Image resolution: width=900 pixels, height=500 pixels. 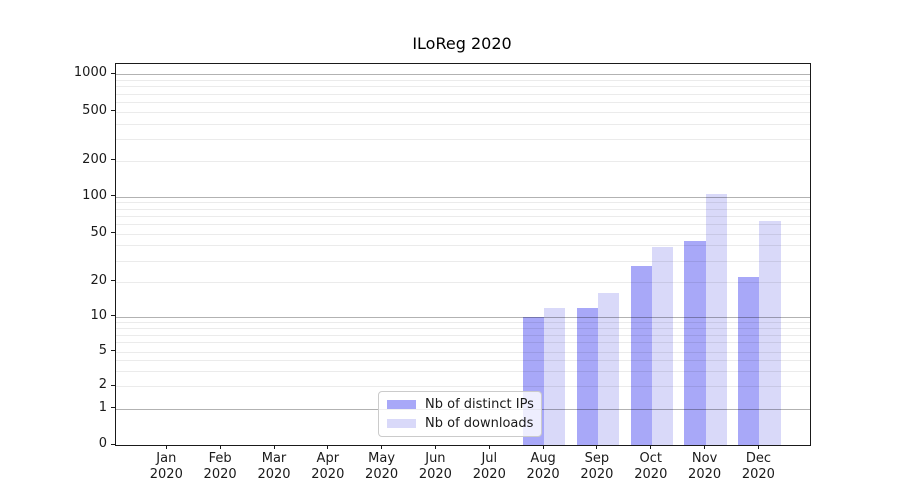 I want to click on y-tick-label: 200, so click(x=94, y=159).